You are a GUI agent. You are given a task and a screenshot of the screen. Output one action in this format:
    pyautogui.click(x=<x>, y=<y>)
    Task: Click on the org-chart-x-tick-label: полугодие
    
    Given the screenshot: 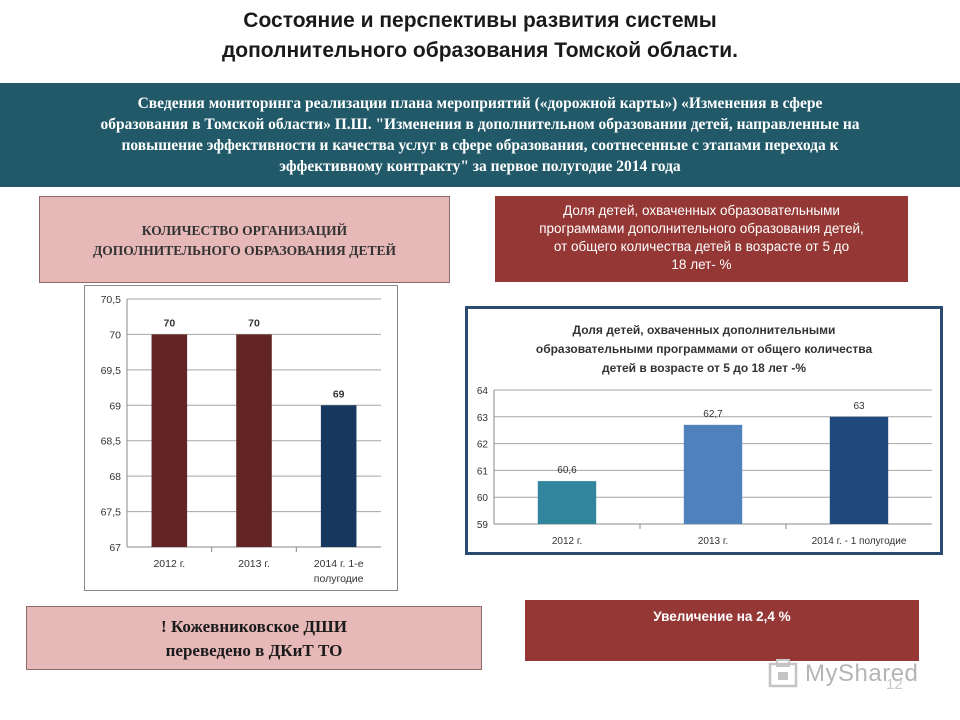 What is the action you would take?
    pyautogui.click(x=339, y=579)
    